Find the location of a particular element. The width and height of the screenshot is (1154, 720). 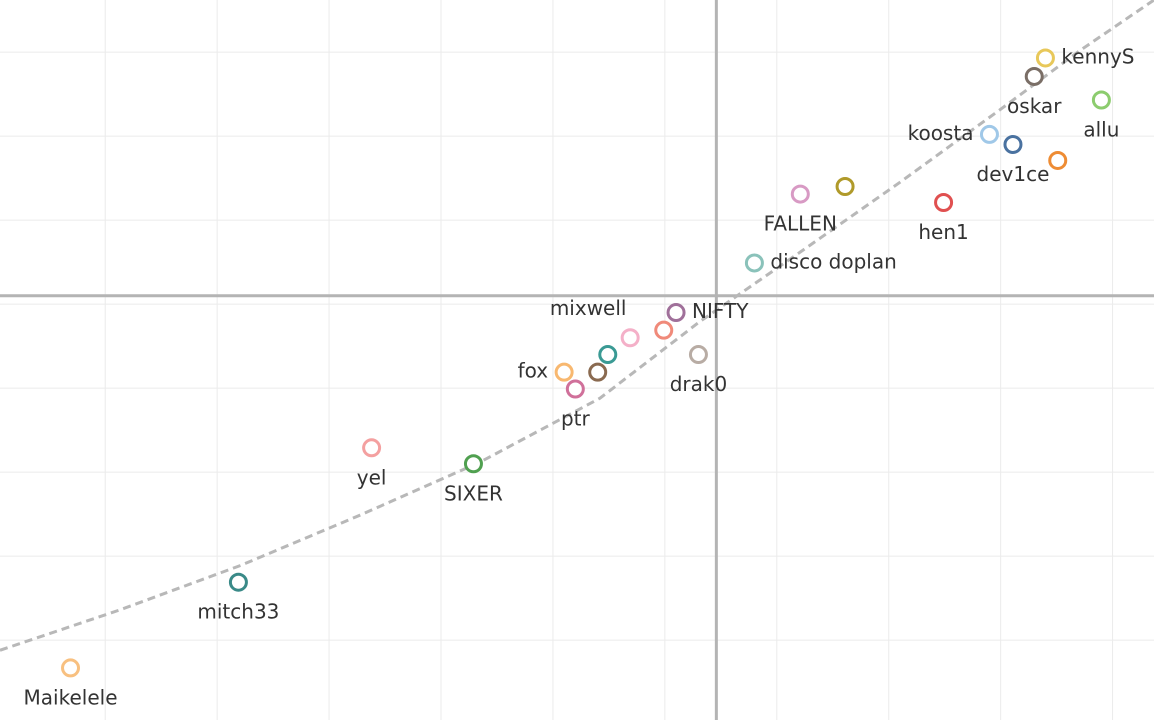

point-label: FALLEN is located at coordinates (800, 224).